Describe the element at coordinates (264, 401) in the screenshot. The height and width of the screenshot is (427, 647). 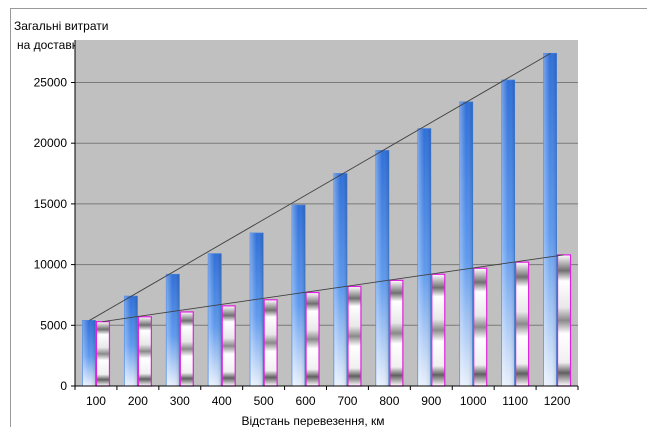
I see `x-tick-label: 500` at that location.